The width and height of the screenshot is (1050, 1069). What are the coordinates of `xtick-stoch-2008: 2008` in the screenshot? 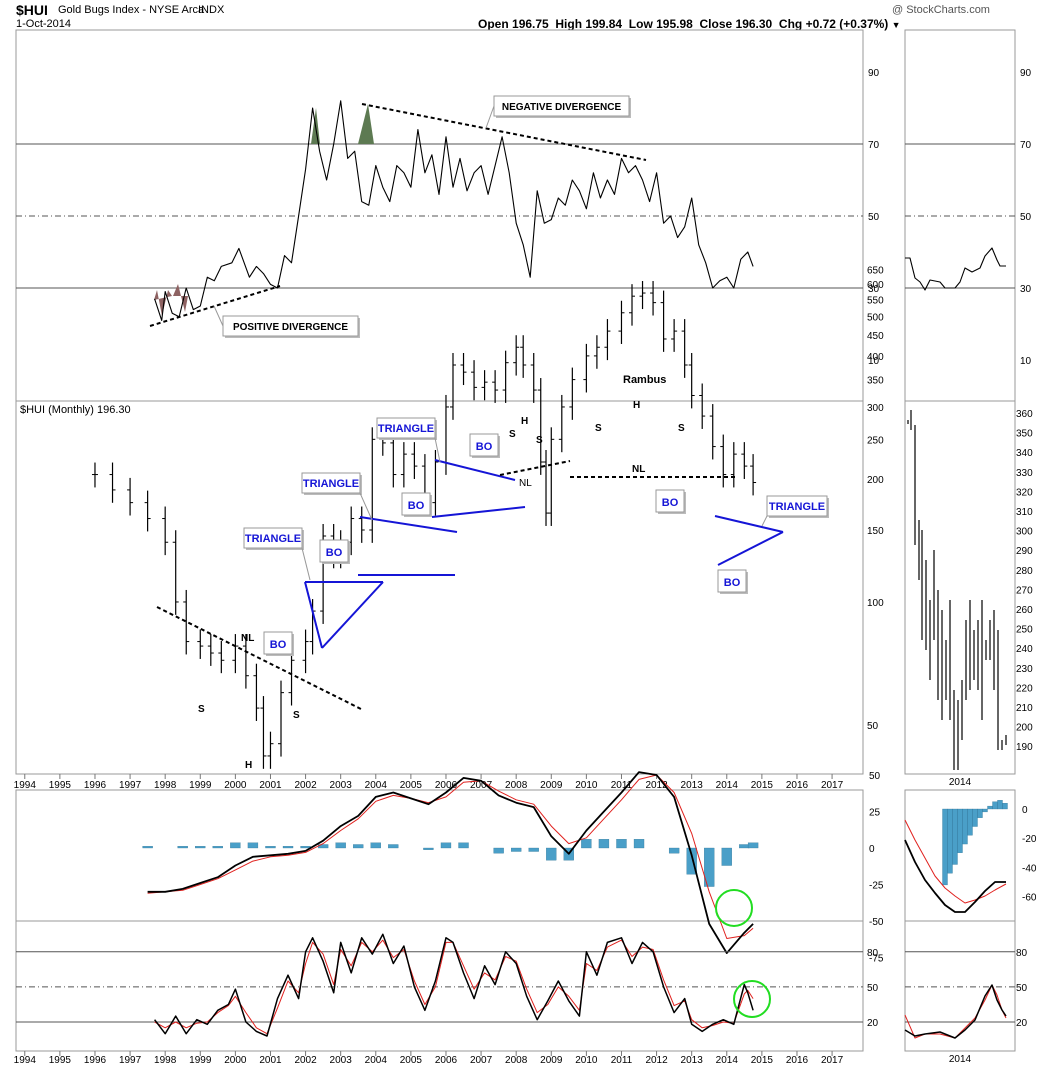 It's located at (516, 1060).